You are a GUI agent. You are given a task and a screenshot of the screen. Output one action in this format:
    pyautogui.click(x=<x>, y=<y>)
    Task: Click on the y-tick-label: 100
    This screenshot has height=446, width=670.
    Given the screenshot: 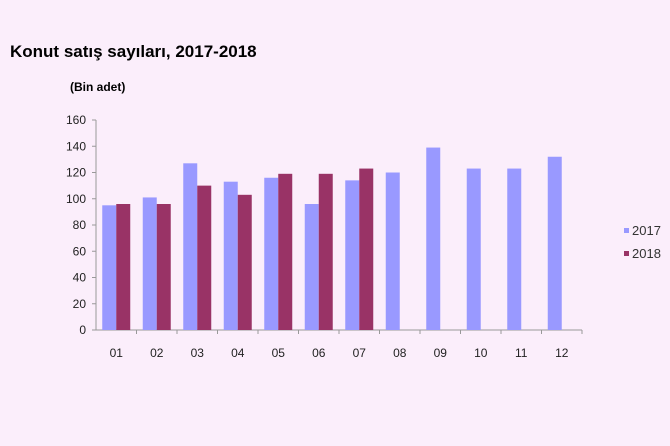 What is the action you would take?
    pyautogui.click(x=76, y=199)
    